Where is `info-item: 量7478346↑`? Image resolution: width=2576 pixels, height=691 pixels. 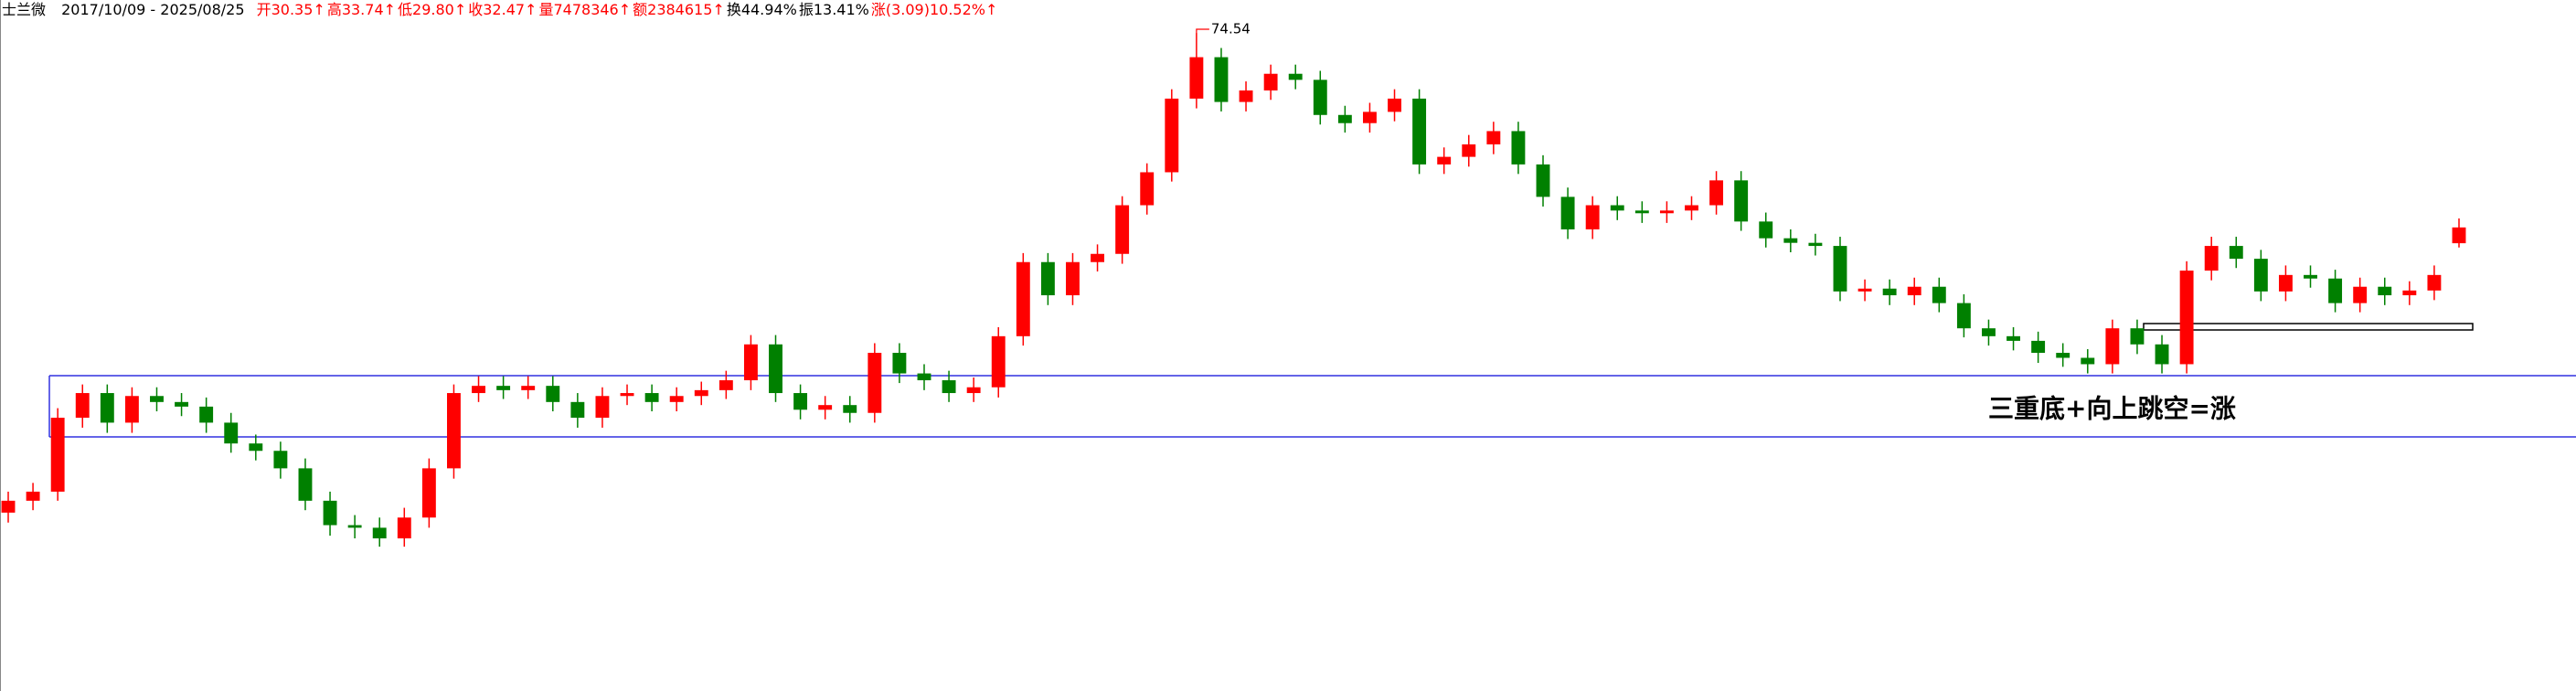 info-item: 量7478346↑ is located at coordinates (585, 9).